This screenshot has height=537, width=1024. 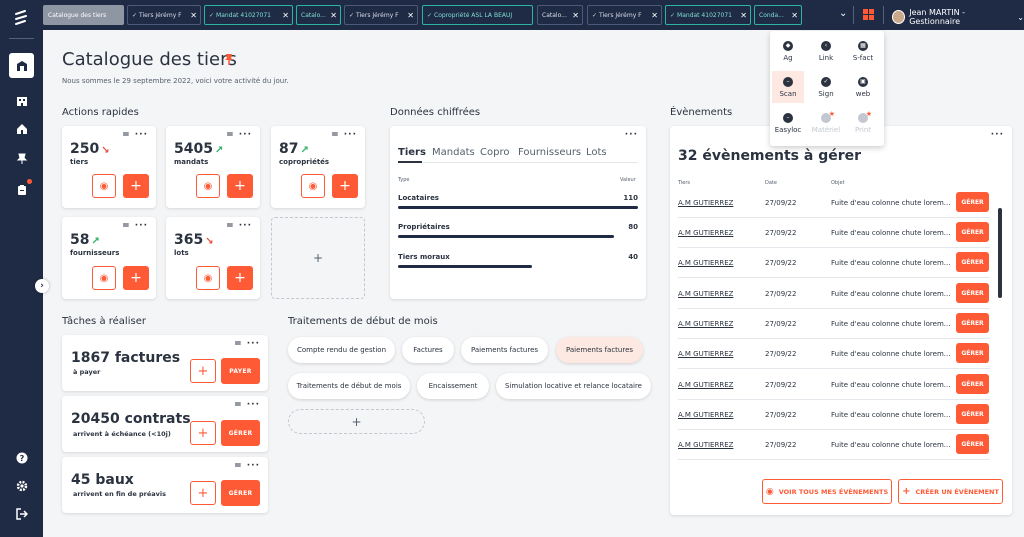 What do you see at coordinates (778, 15) in the screenshot?
I see `tab-conda: Conda... ✕` at bounding box center [778, 15].